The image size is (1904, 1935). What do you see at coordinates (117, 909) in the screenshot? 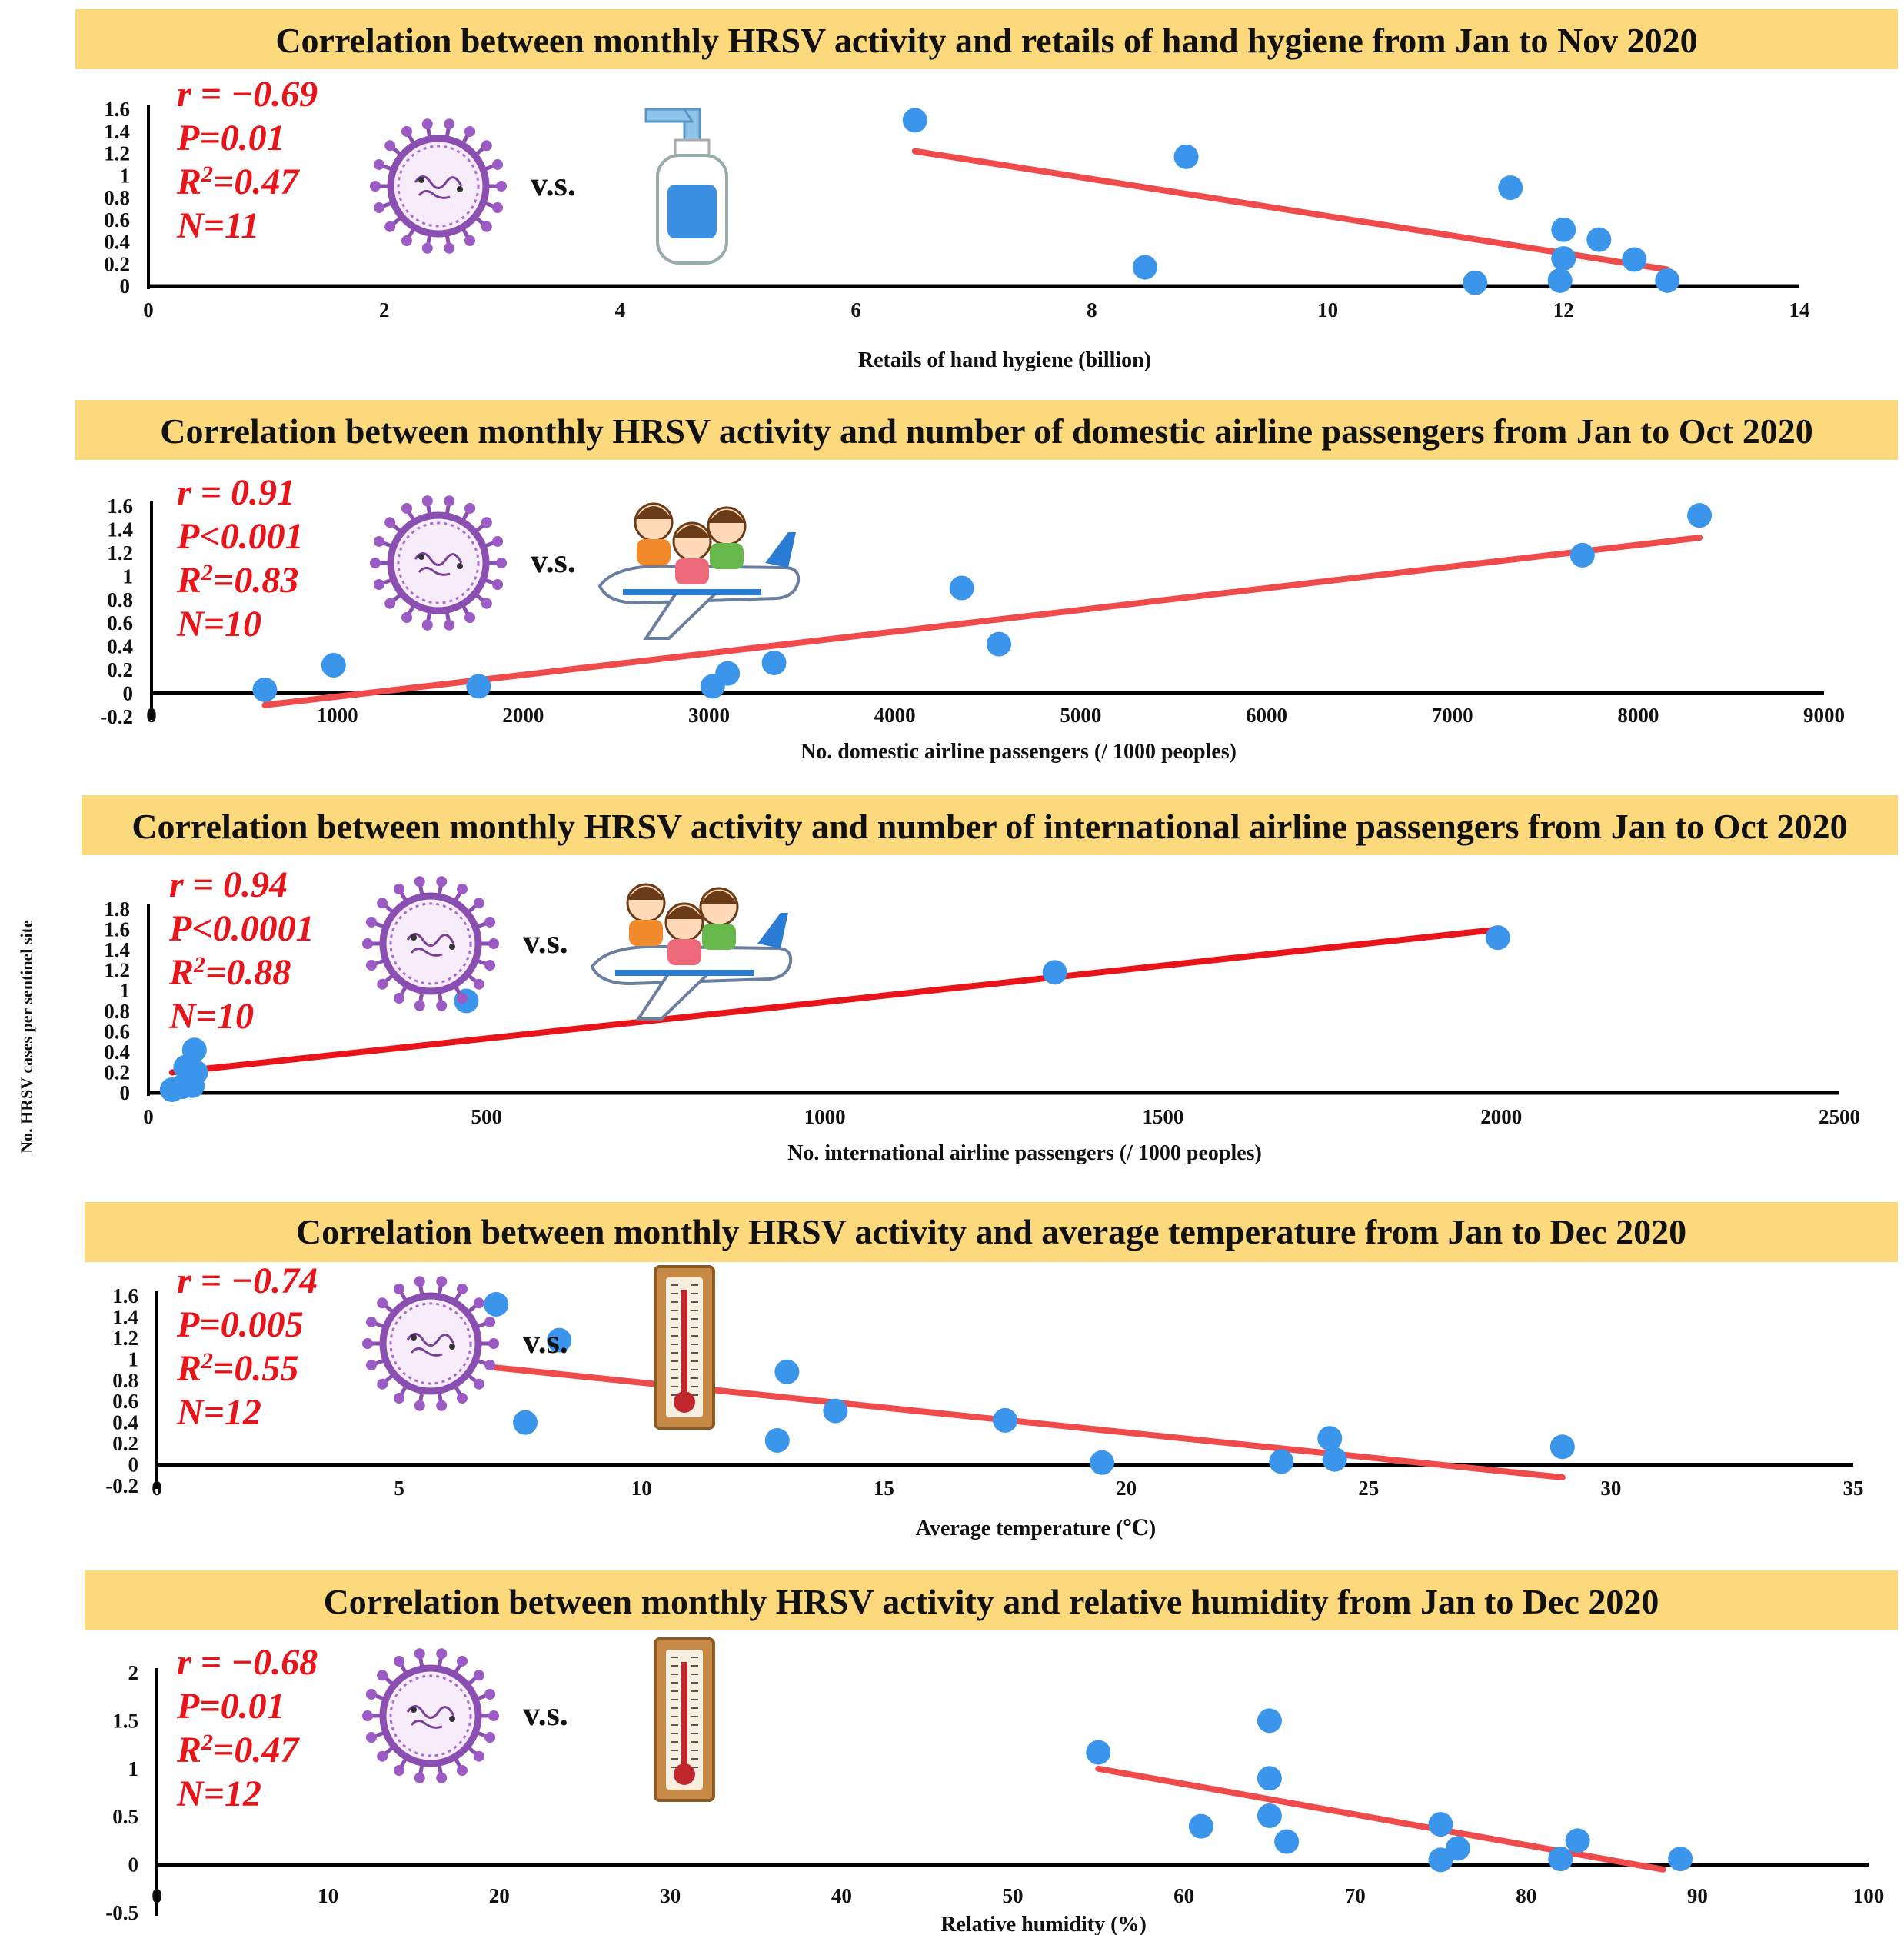
I see `y-tick-label: 1.8` at bounding box center [117, 909].